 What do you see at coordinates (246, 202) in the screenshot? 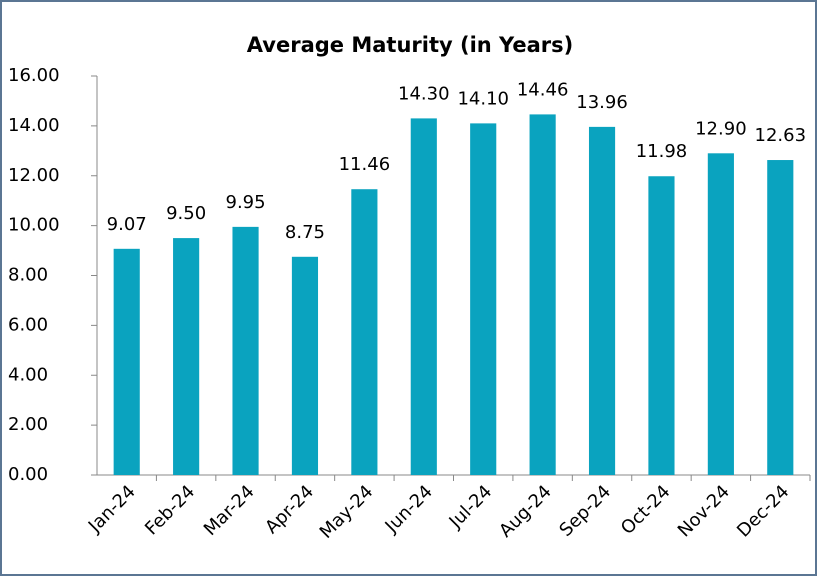
I see `value-label: 9.95` at bounding box center [246, 202].